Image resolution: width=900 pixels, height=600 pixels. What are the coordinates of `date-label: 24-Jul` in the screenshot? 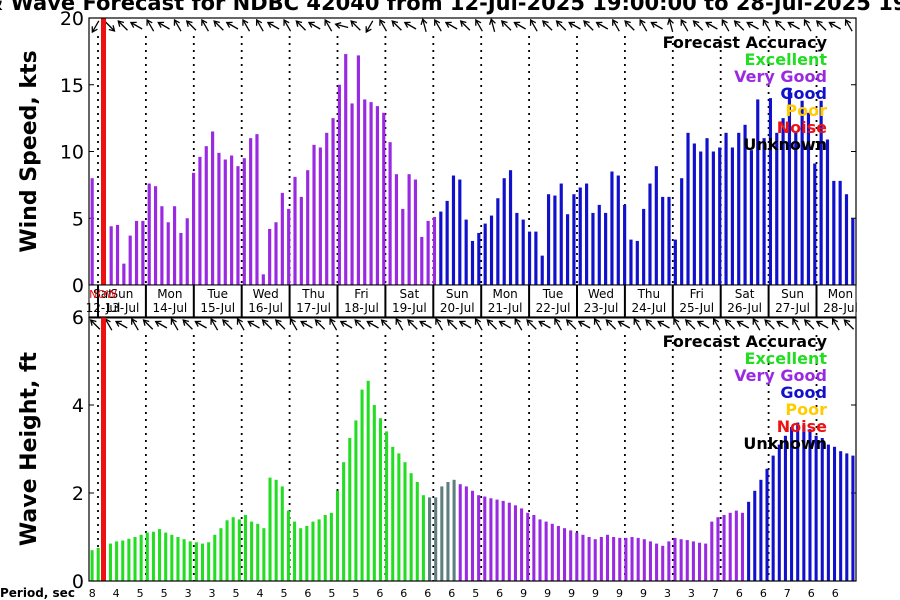 It's located at (648, 308).